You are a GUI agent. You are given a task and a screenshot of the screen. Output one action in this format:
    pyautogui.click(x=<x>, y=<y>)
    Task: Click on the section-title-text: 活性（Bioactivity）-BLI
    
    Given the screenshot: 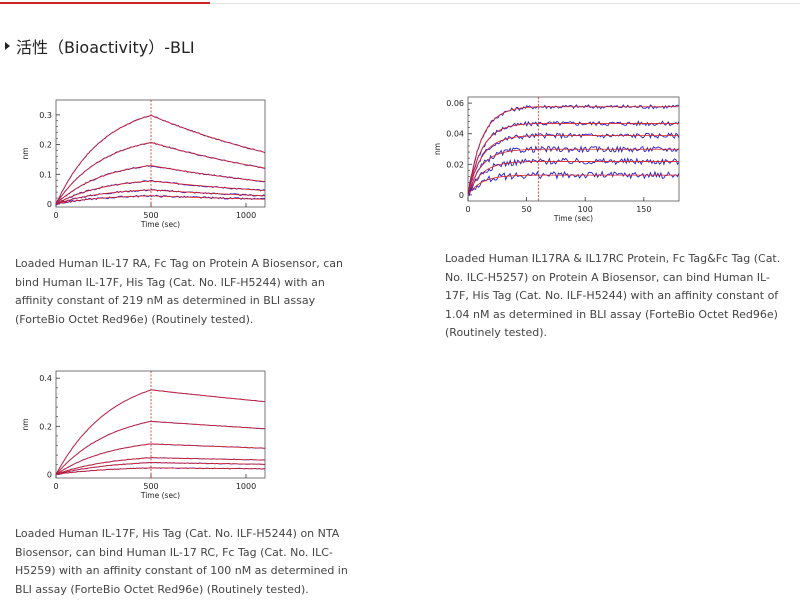 What is the action you would take?
    pyautogui.click(x=105, y=47)
    